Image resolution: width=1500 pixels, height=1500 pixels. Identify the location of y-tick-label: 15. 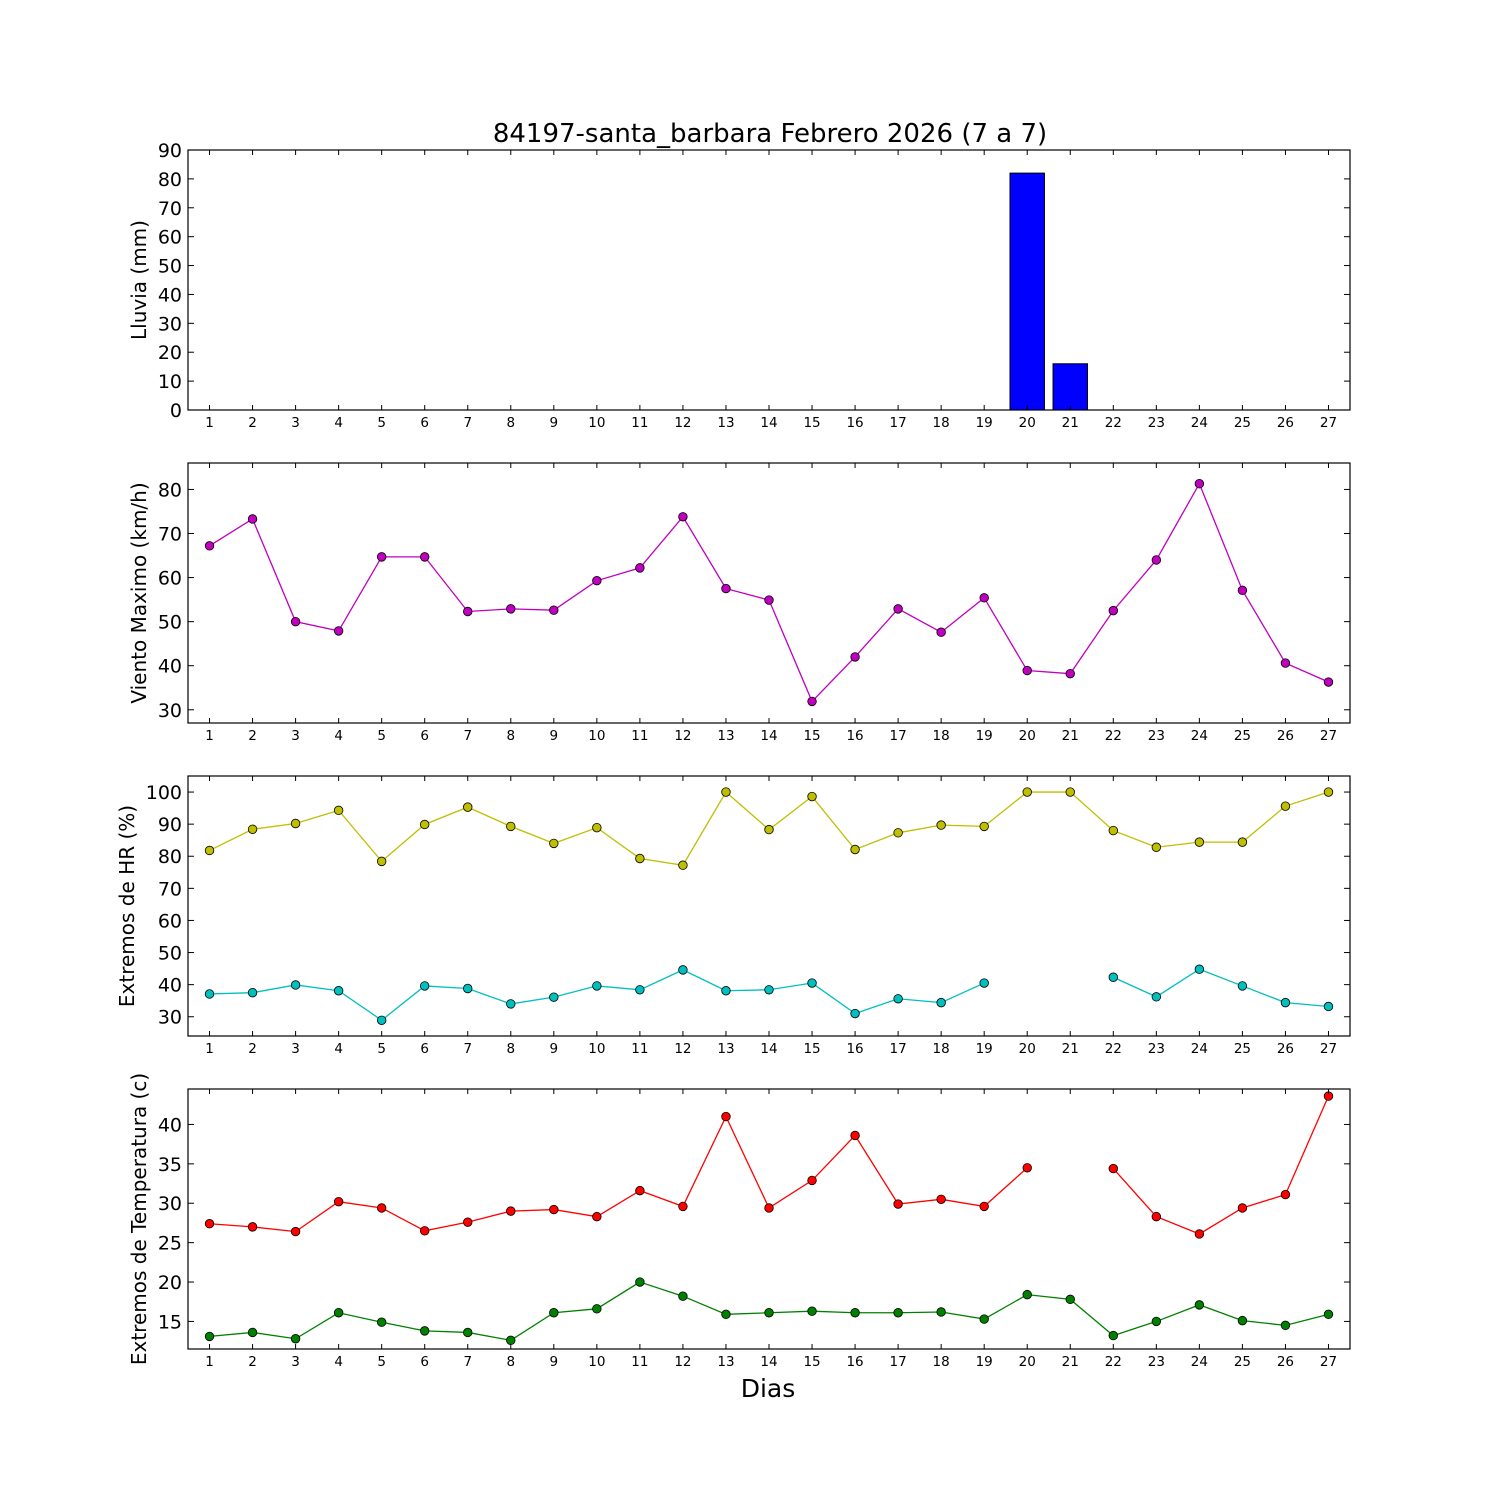
(170, 1322).